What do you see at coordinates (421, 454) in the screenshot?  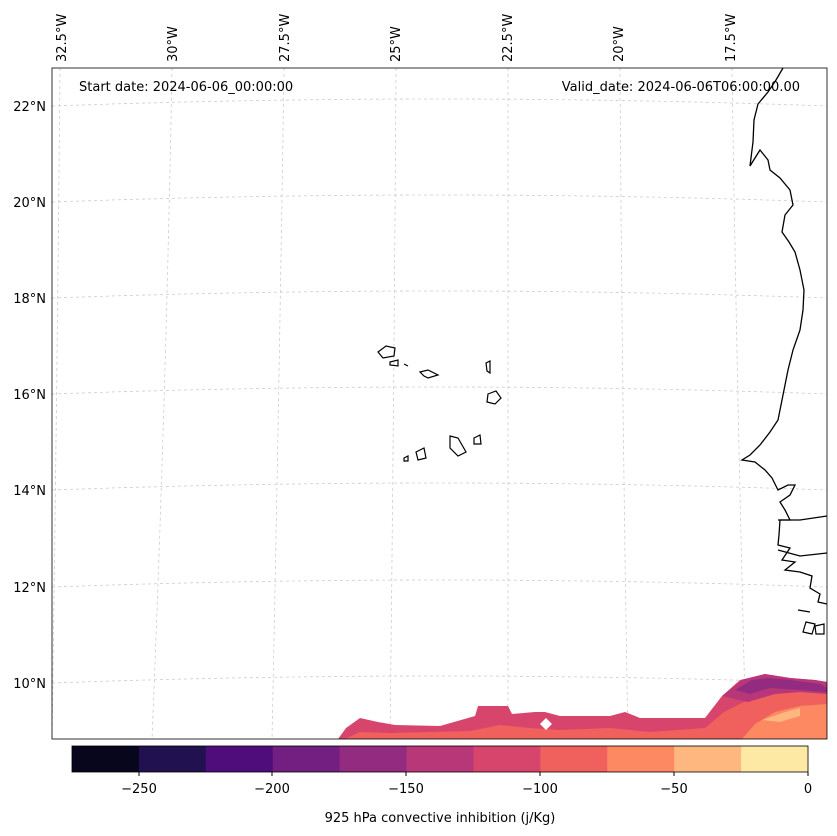 I see `island-fogo` at bounding box center [421, 454].